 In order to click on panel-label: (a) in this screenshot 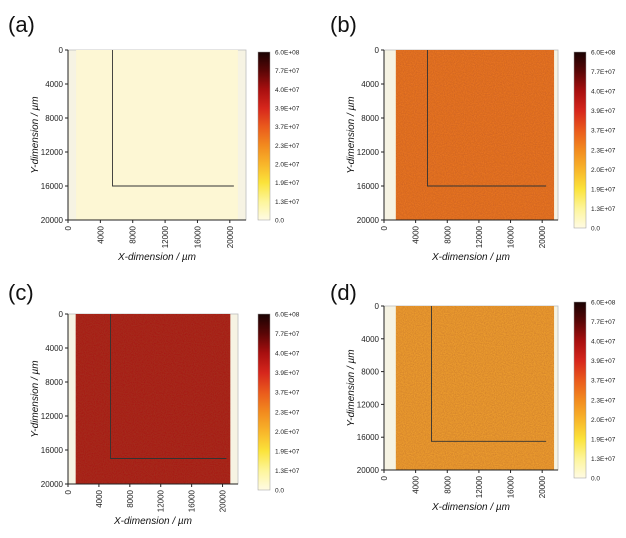, I will do `click(21, 24)`.